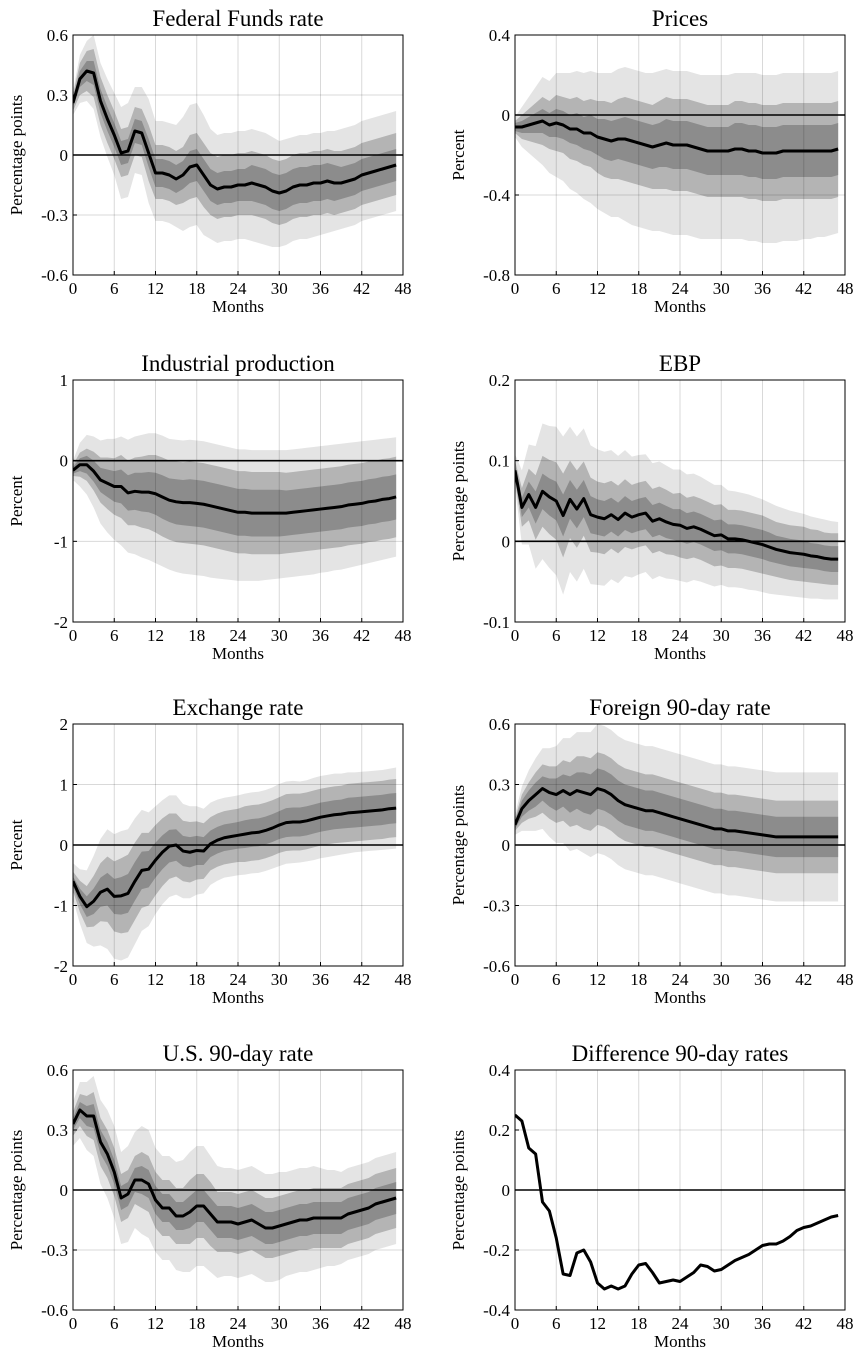  I want to click on chart-3-y-axis-label: Percent, so click(16, 500).